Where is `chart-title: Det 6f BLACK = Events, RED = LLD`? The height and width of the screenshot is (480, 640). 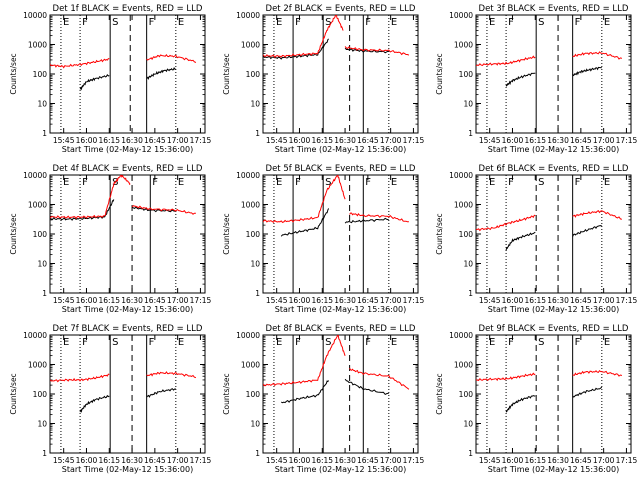 chart-title: Det 6f BLACK = Events, RED = LLD is located at coordinates (554, 169).